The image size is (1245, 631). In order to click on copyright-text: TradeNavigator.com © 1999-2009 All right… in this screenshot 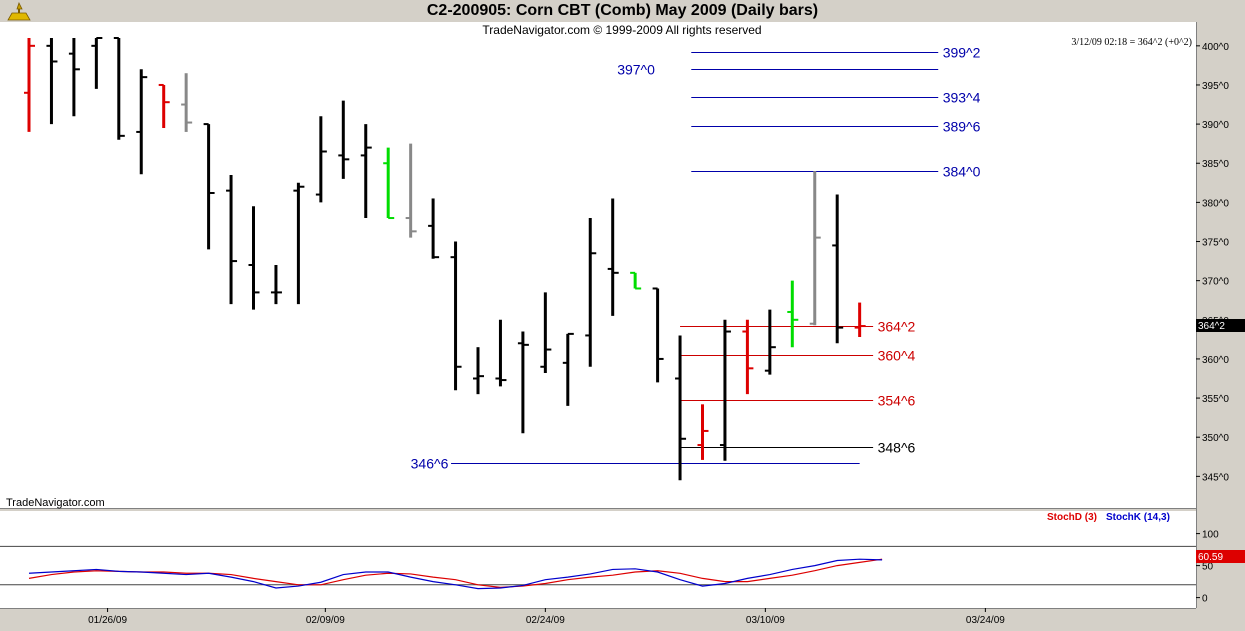, I will do `click(621, 30)`.